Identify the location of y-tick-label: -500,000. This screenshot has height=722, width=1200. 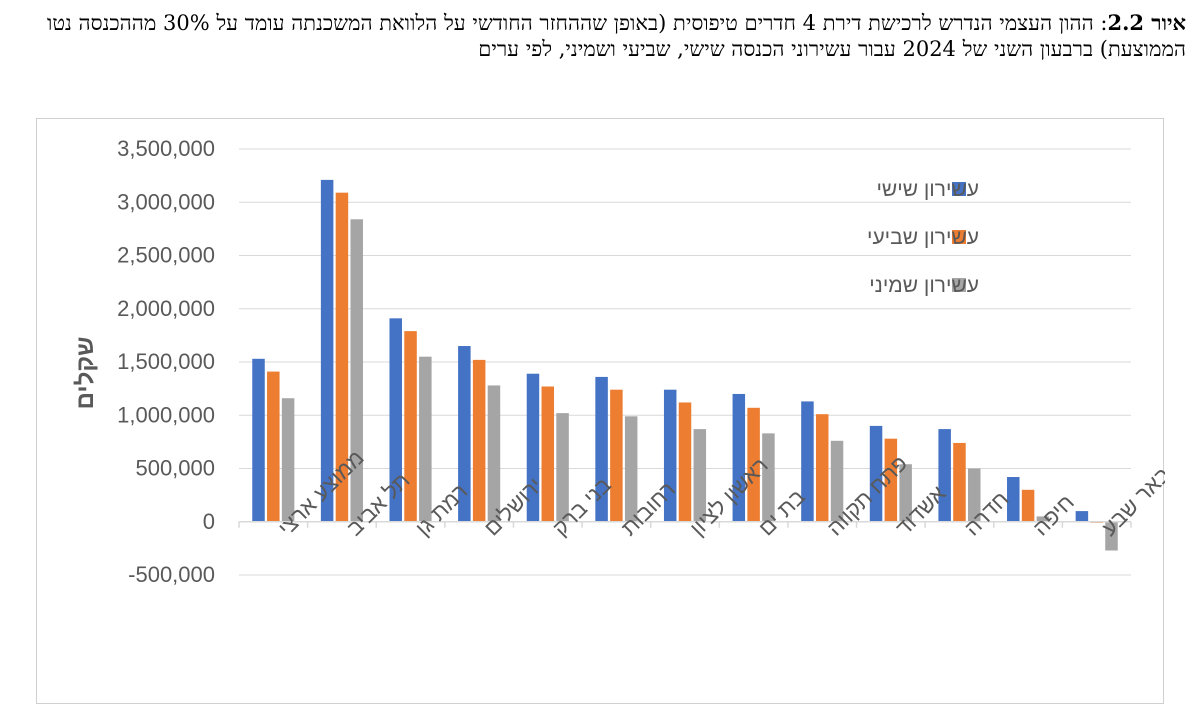
(171, 574).